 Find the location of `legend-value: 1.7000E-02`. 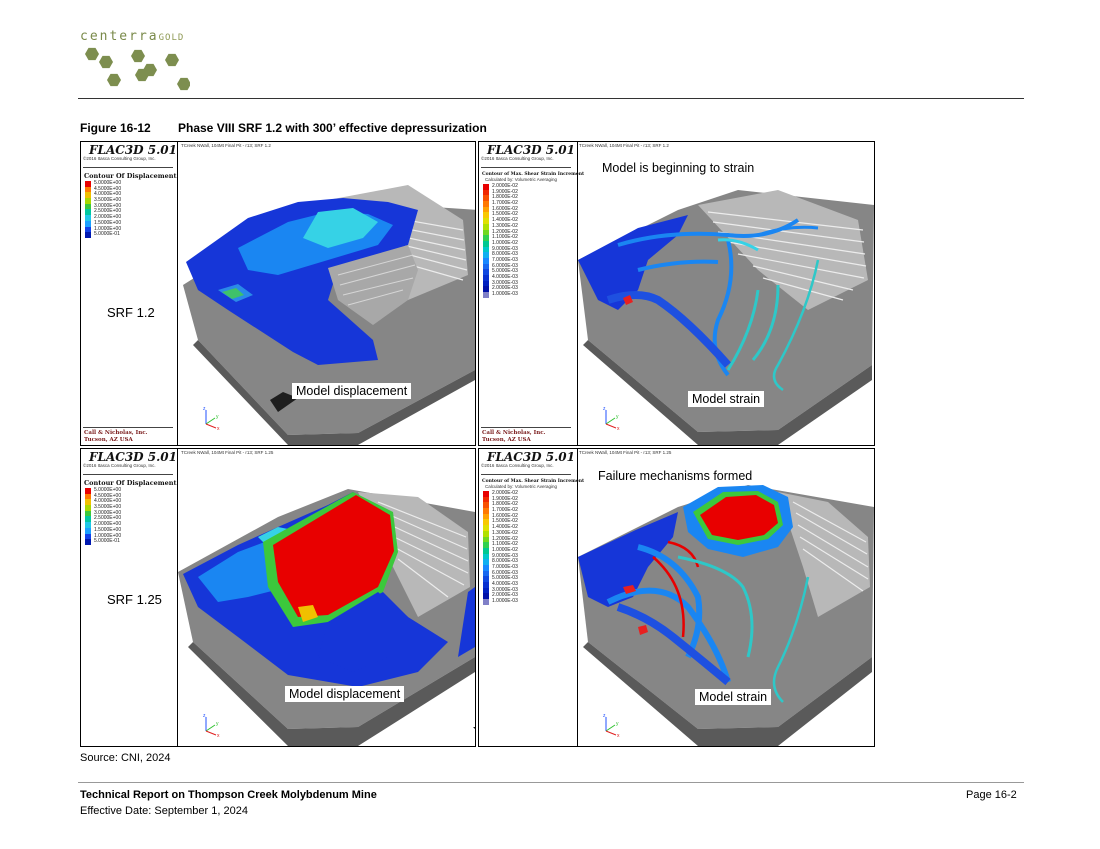

legend-value: 1.7000E-02 is located at coordinates (505, 203).